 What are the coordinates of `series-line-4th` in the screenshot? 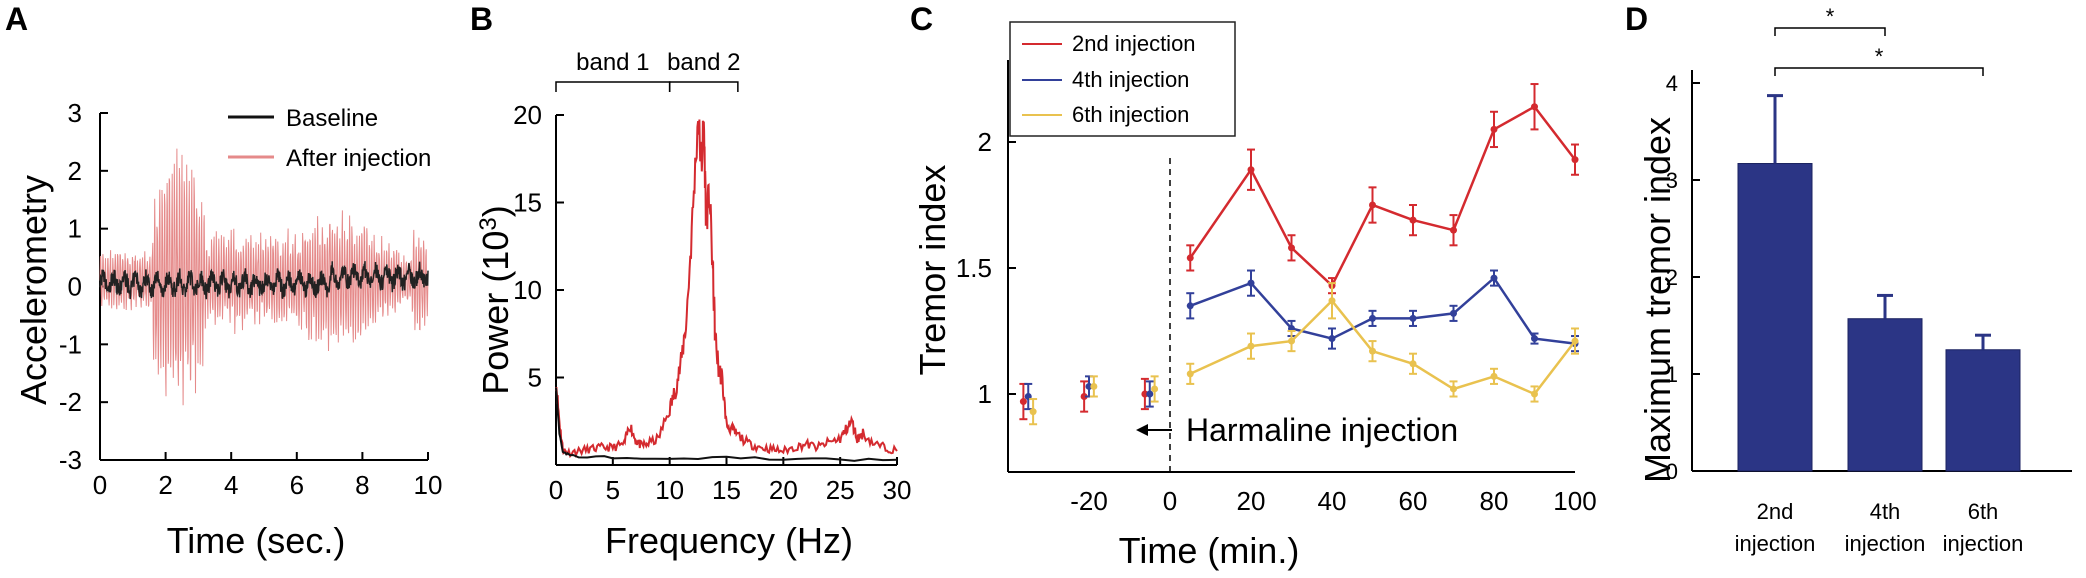 It's located at (1382, 310).